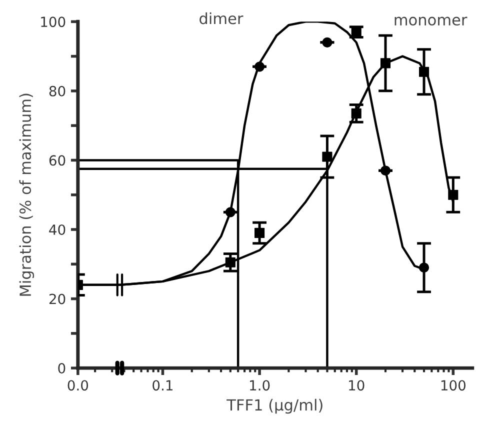 The width and height of the screenshot is (487, 433). I want to click on y-tick-label: 0, so click(62, 368).